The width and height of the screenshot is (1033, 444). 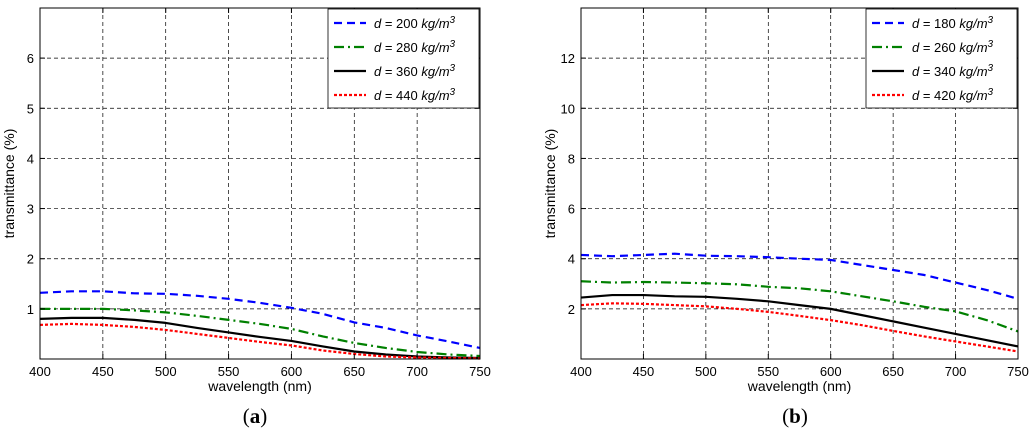 What do you see at coordinates (30, 309) in the screenshot?
I see `y-tick-label: 1` at bounding box center [30, 309].